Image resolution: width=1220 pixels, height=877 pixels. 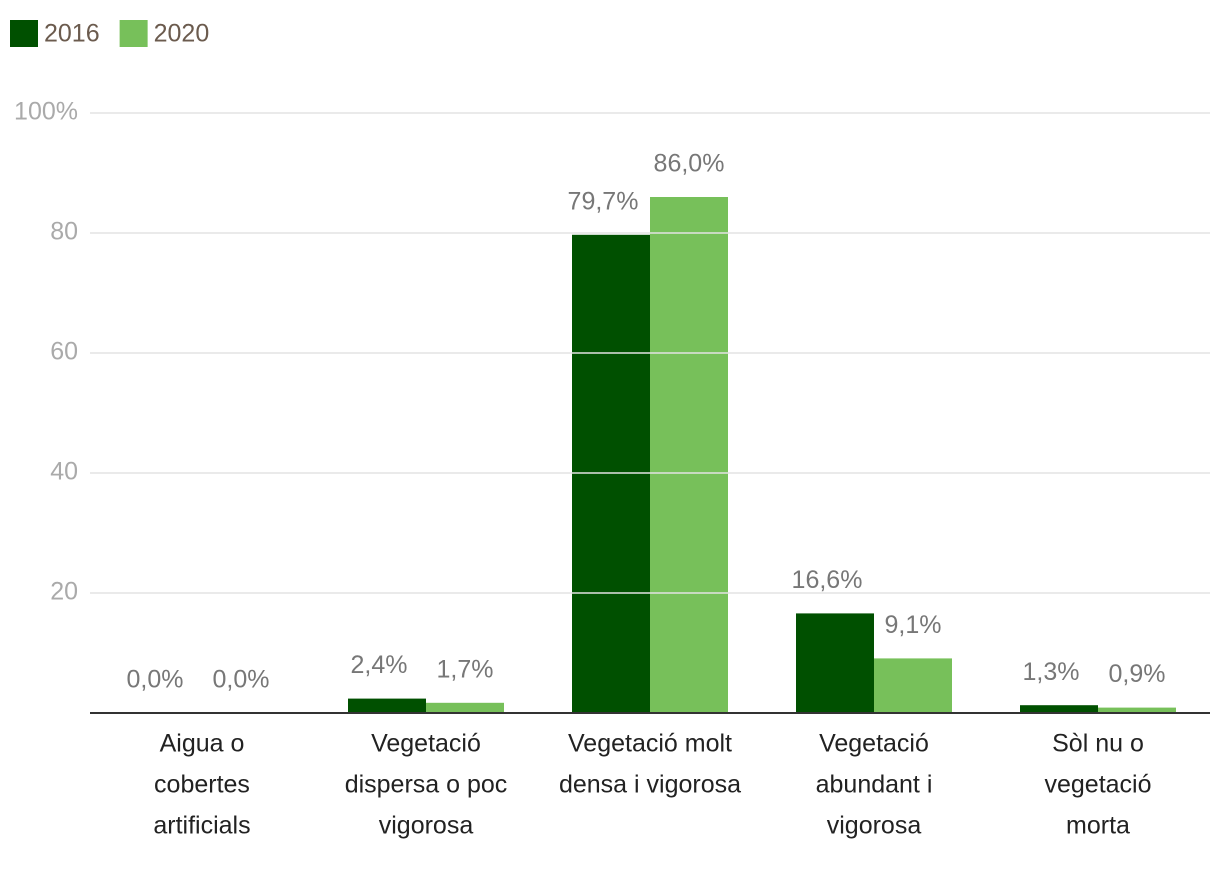 What do you see at coordinates (64, 232) in the screenshot?
I see `y-tick-label: 80` at bounding box center [64, 232].